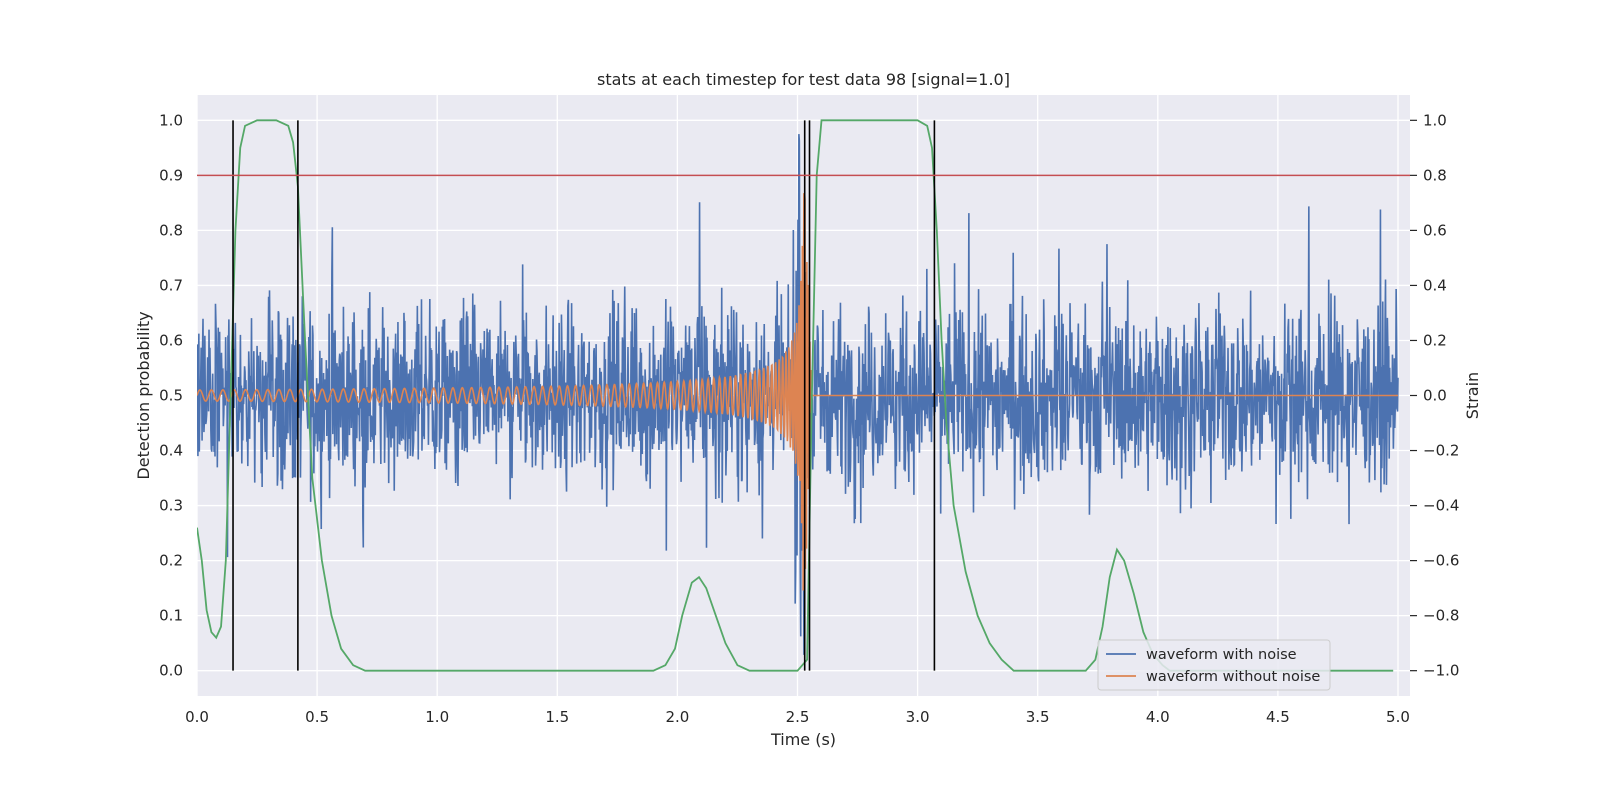  I want to click on y-right-tick-label: 0.6, so click(1435, 230).